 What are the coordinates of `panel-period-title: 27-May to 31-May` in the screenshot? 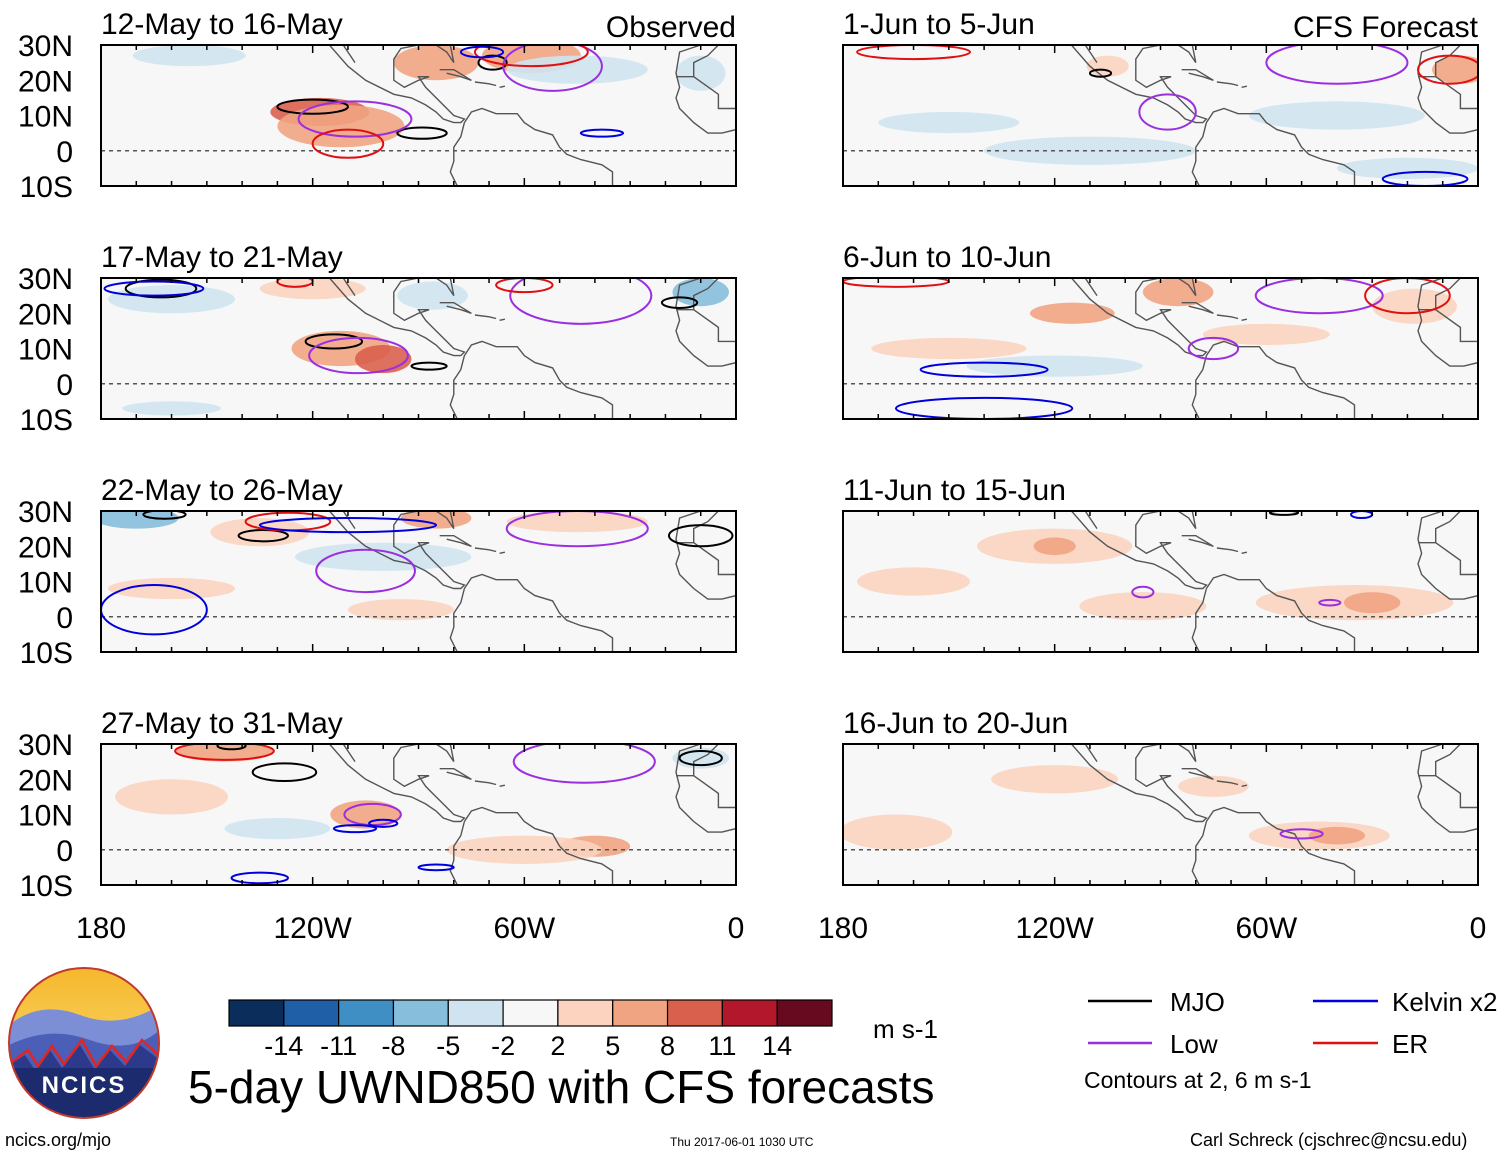 It's located at (222, 723).